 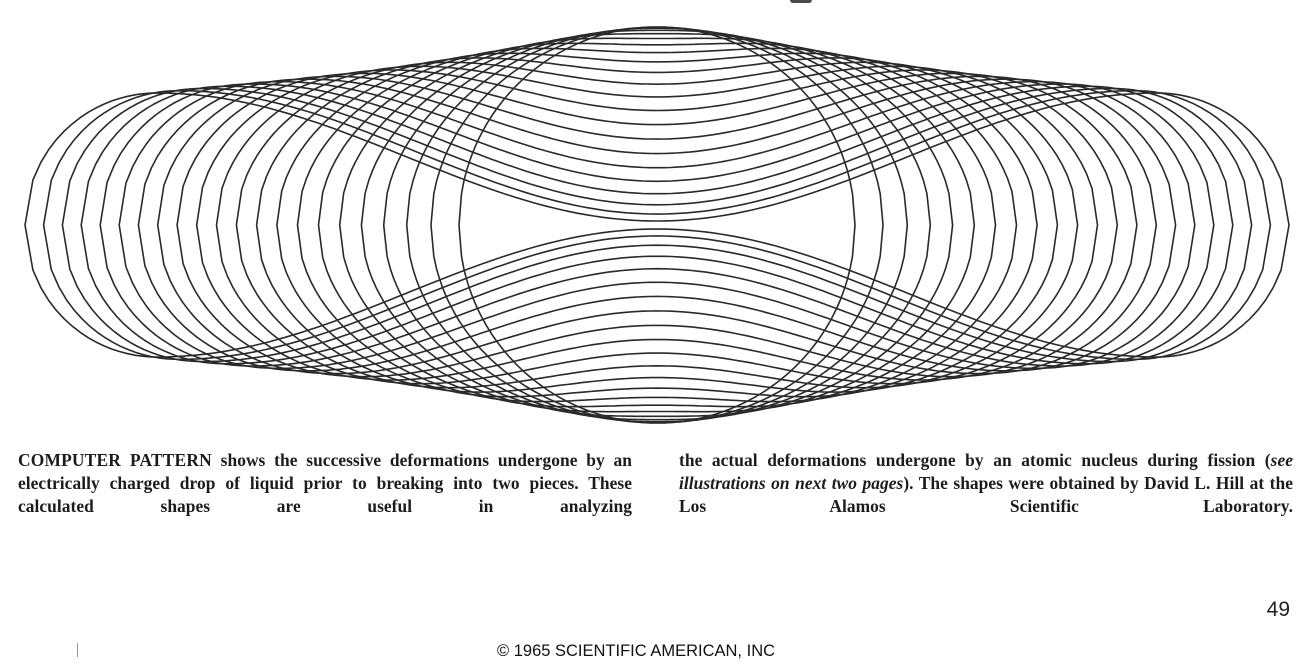 I want to click on page-number: 49, so click(x=1278, y=609).